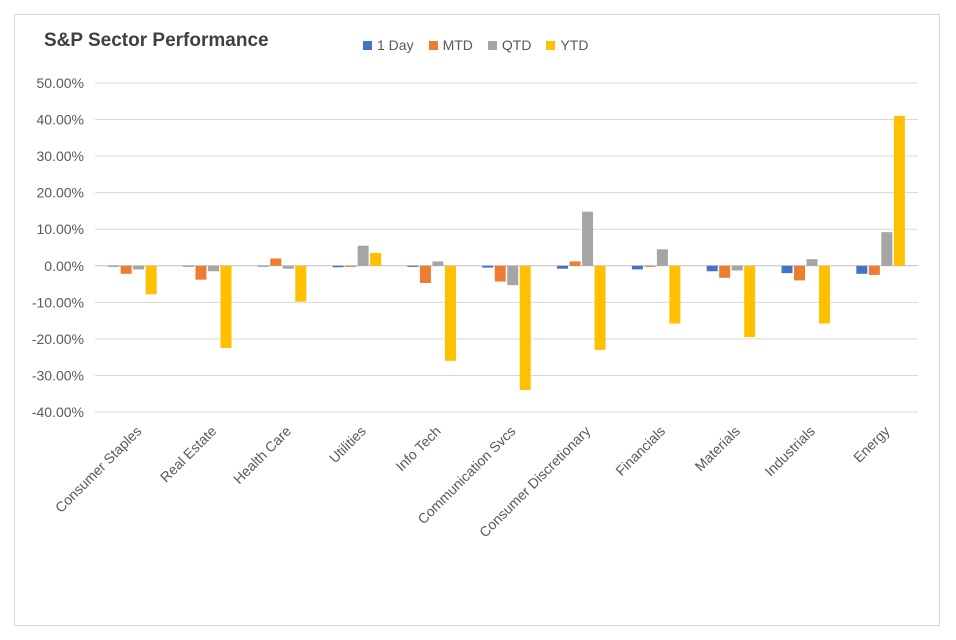 Image resolution: width=956 pixels, height=640 pixels. I want to click on x-category-label: Info Tech, so click(417, 448).